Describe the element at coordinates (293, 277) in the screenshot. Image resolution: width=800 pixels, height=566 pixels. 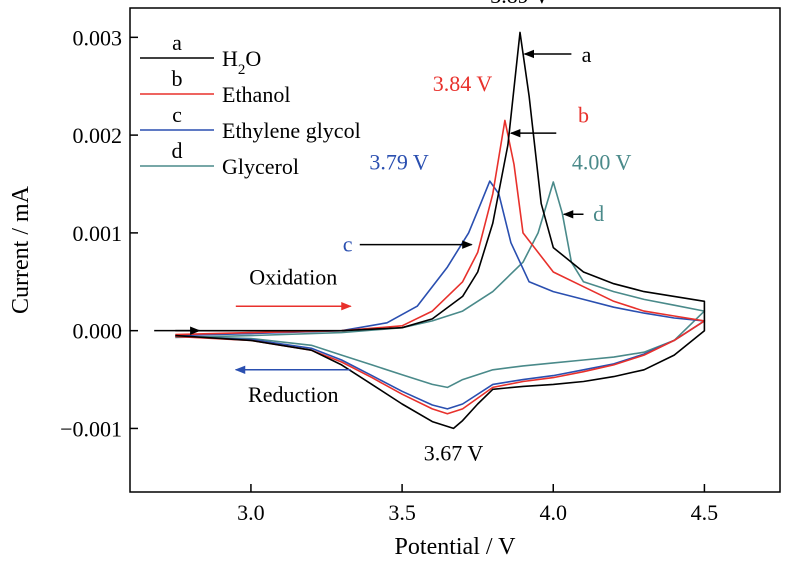
I see `direction-label: Oxidation` at that location.